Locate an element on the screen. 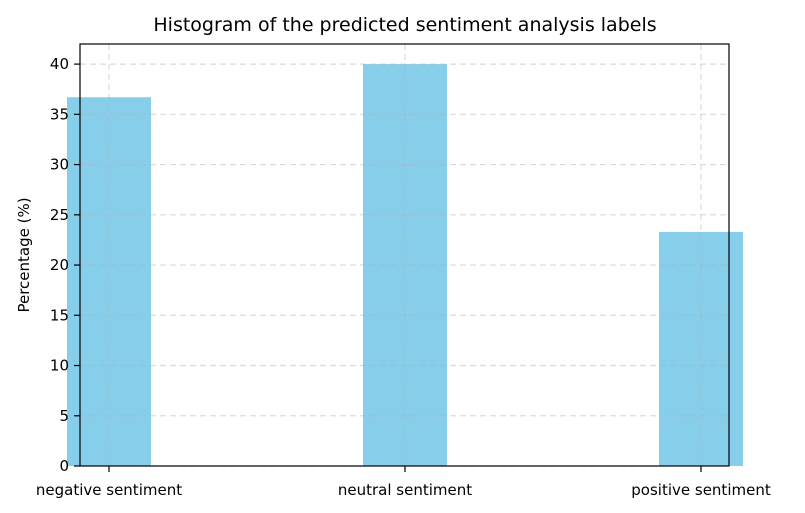  y-tick-label-0: 0 is located at coordinates (64, 466).